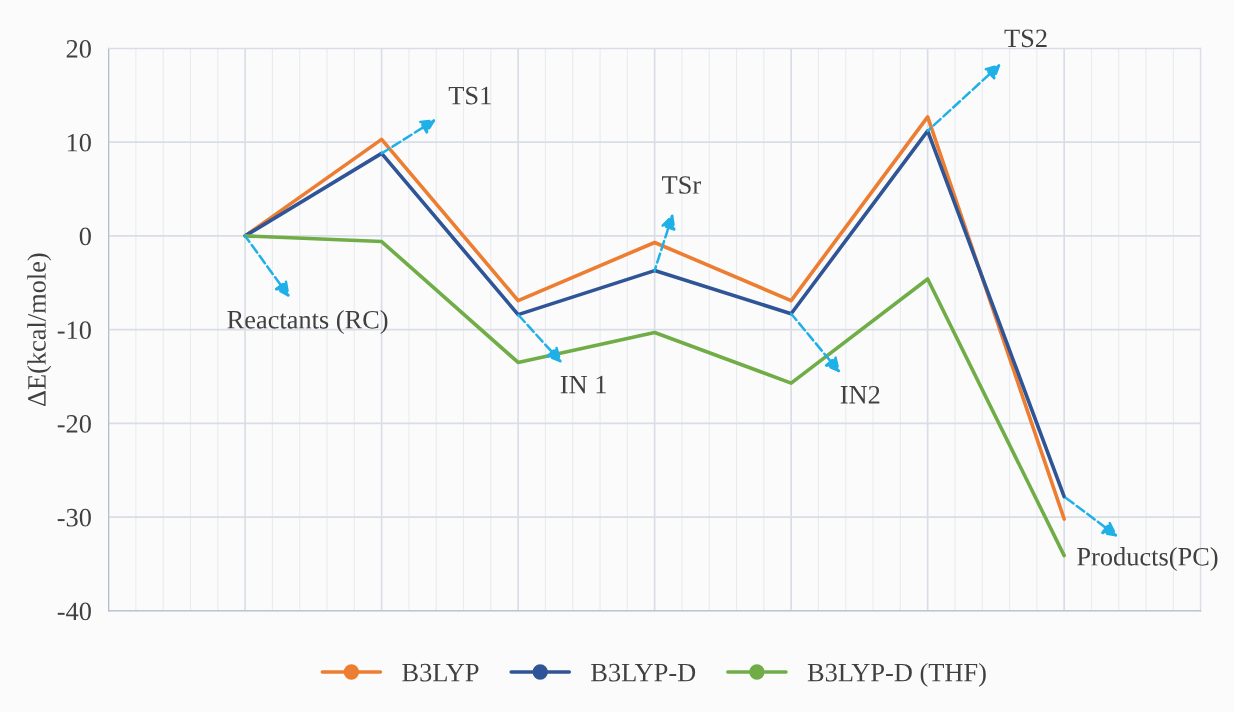  I want to click on y-axis-title: ΔE(kcal/mole), so click(39, 330).